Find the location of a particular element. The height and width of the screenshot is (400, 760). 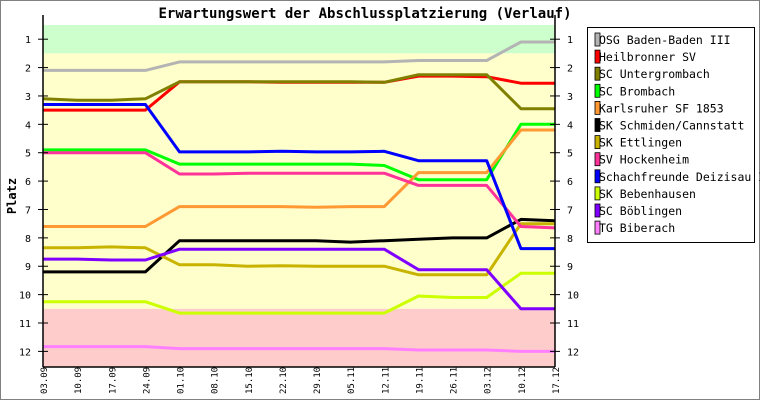

y-tick-label-right: 11 is located at coordinates (573, 324).